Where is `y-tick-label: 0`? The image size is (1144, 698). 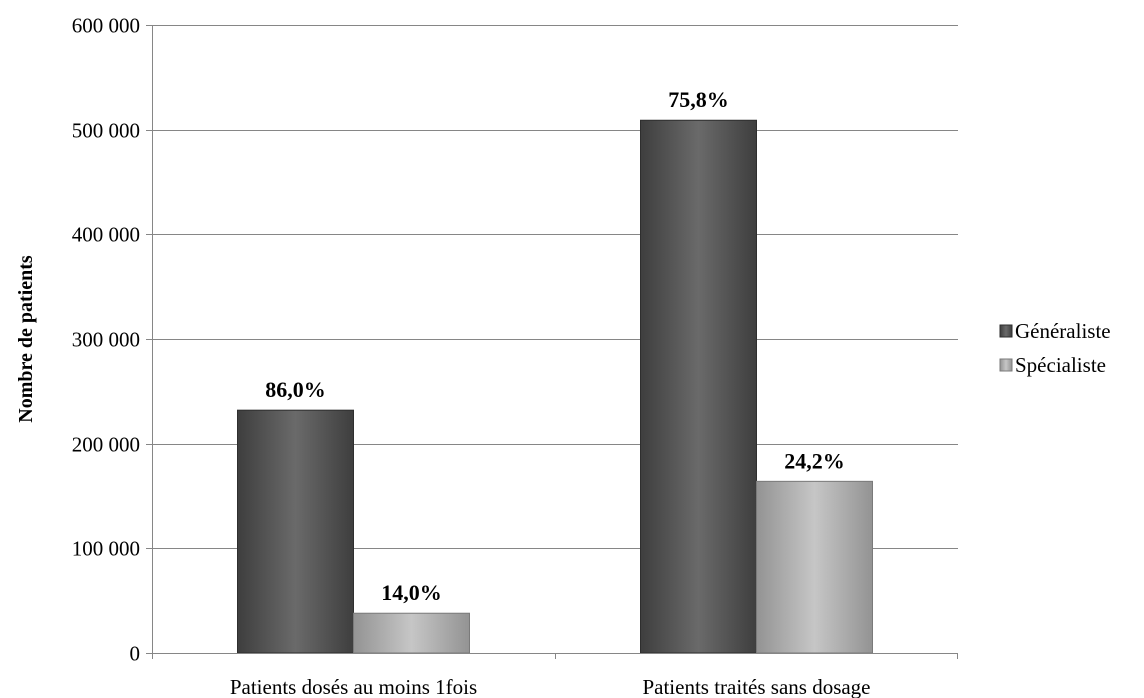 y-tick-label: 0 is located at coordinates (135, 654).